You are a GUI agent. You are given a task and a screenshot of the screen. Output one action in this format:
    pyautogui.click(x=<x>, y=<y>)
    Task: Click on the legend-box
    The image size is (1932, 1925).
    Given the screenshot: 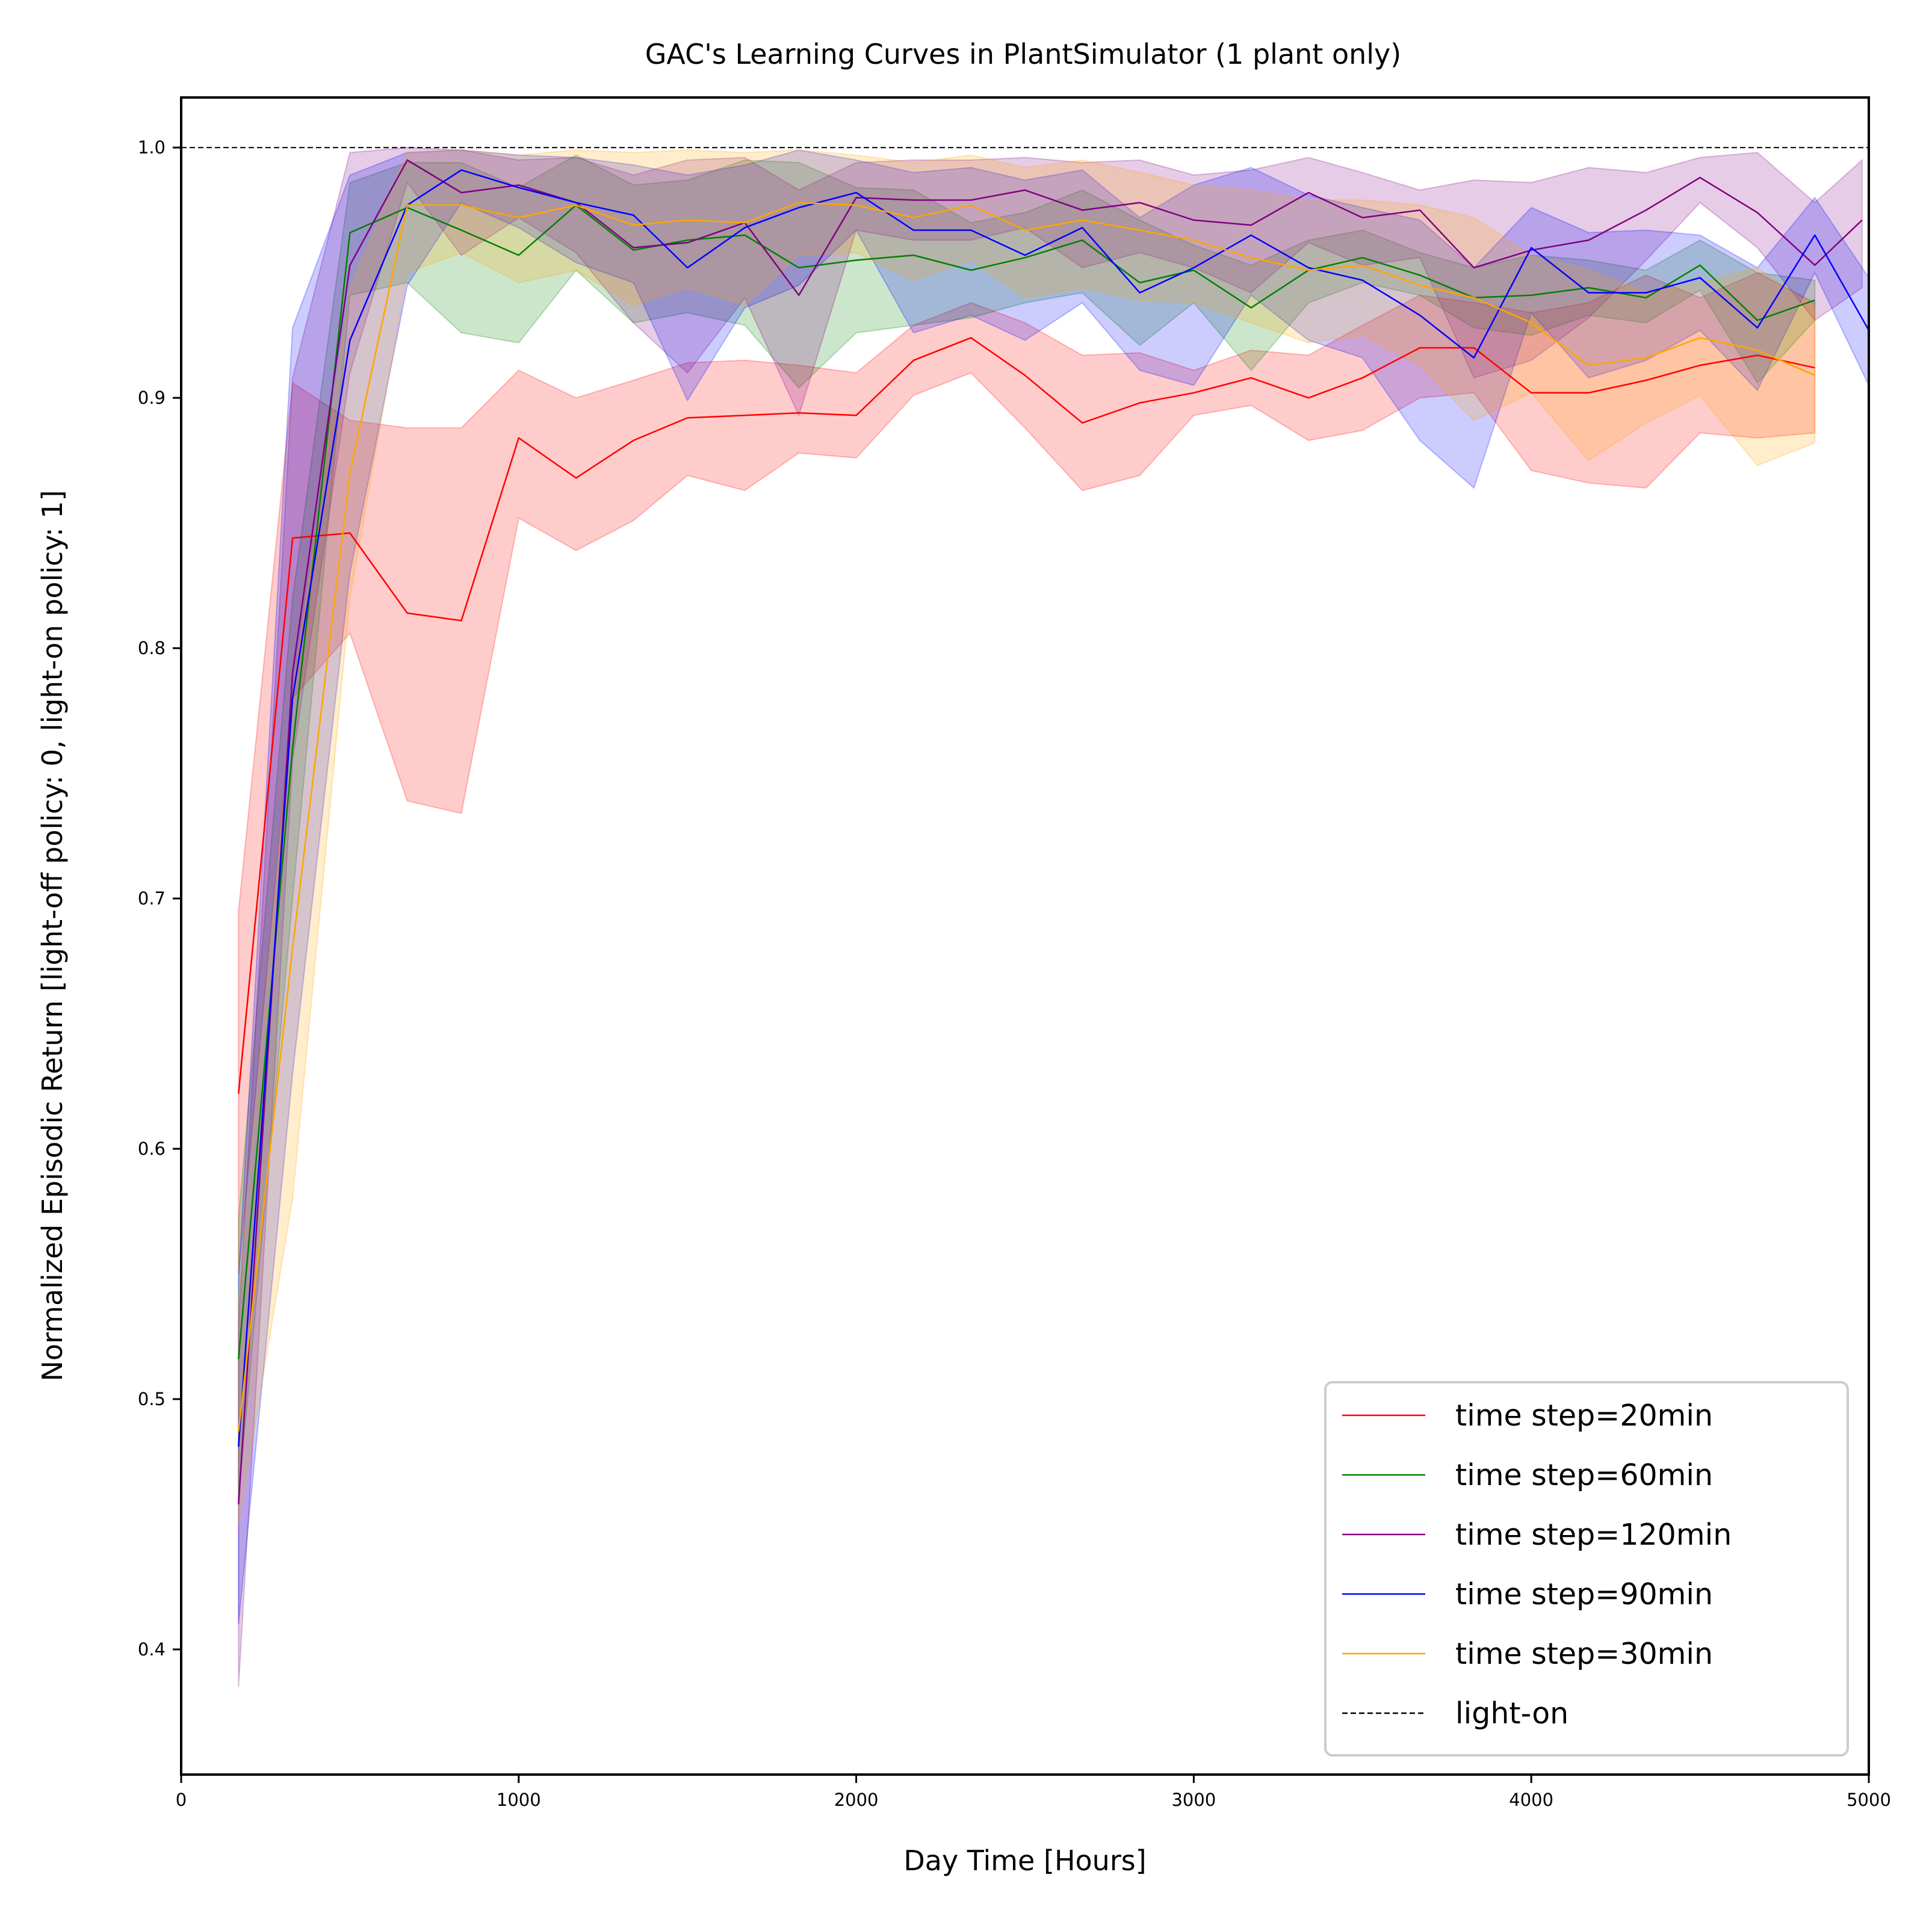 What is the action you would take?
    pyautogui.click(x=1587, y=1569)
    